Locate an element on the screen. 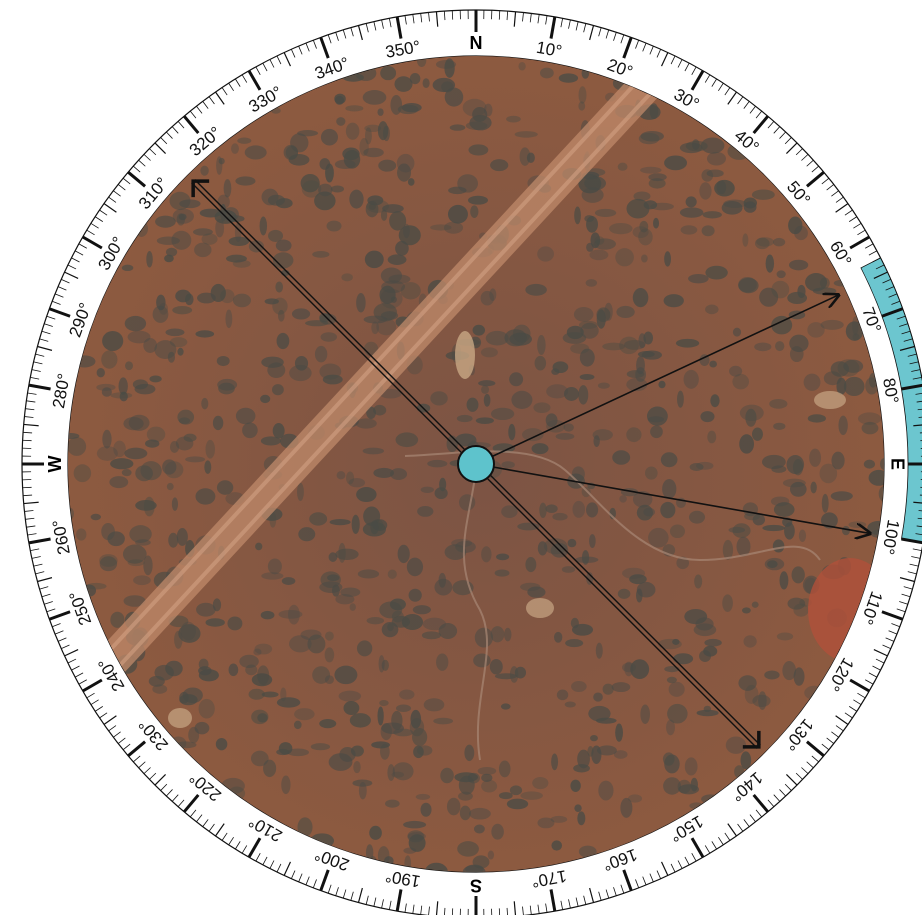 The width and height of the screenshot is (922, 915). clearing is located at coordinates (465, 355).